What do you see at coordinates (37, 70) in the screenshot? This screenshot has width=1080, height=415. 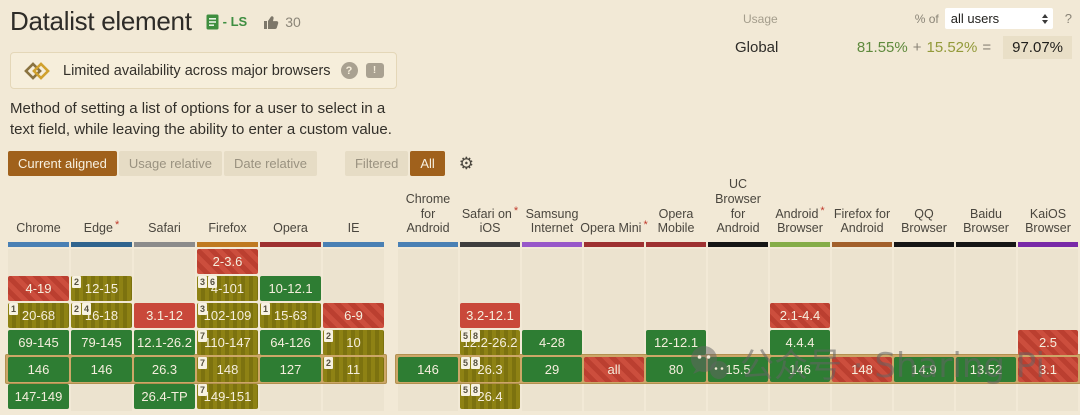 I see `limited-availability-icon` at bounding box center [37, 70].